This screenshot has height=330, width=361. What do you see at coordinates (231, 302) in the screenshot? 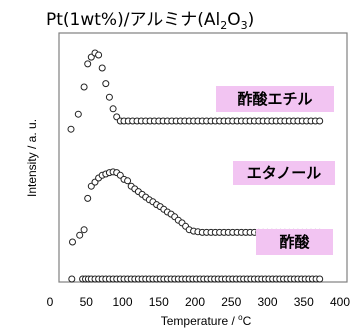
I see `x-tick-label: 250` at bounding box center [231, 302].